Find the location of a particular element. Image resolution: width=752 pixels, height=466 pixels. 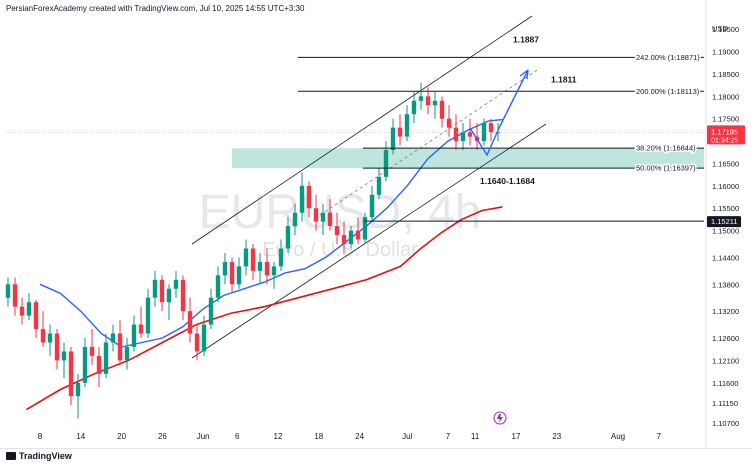

price-tick: 1.10700 is located at coordinates (725, 423).